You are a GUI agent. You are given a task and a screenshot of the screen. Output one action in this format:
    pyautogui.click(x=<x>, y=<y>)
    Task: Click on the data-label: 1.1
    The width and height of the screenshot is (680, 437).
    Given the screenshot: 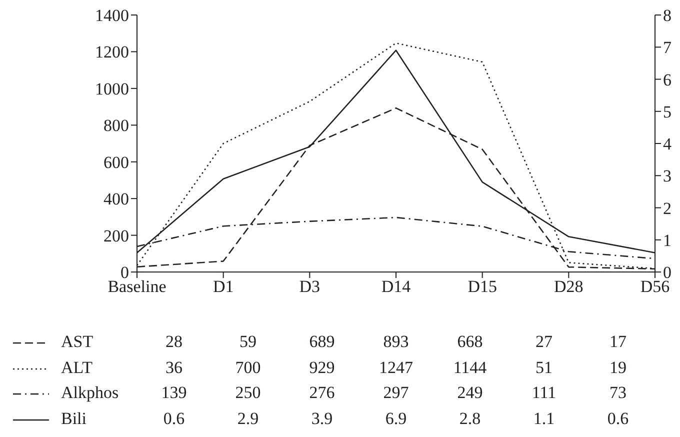 What is the action you would take?
    pyautogui.click(x=544, y=418)
    